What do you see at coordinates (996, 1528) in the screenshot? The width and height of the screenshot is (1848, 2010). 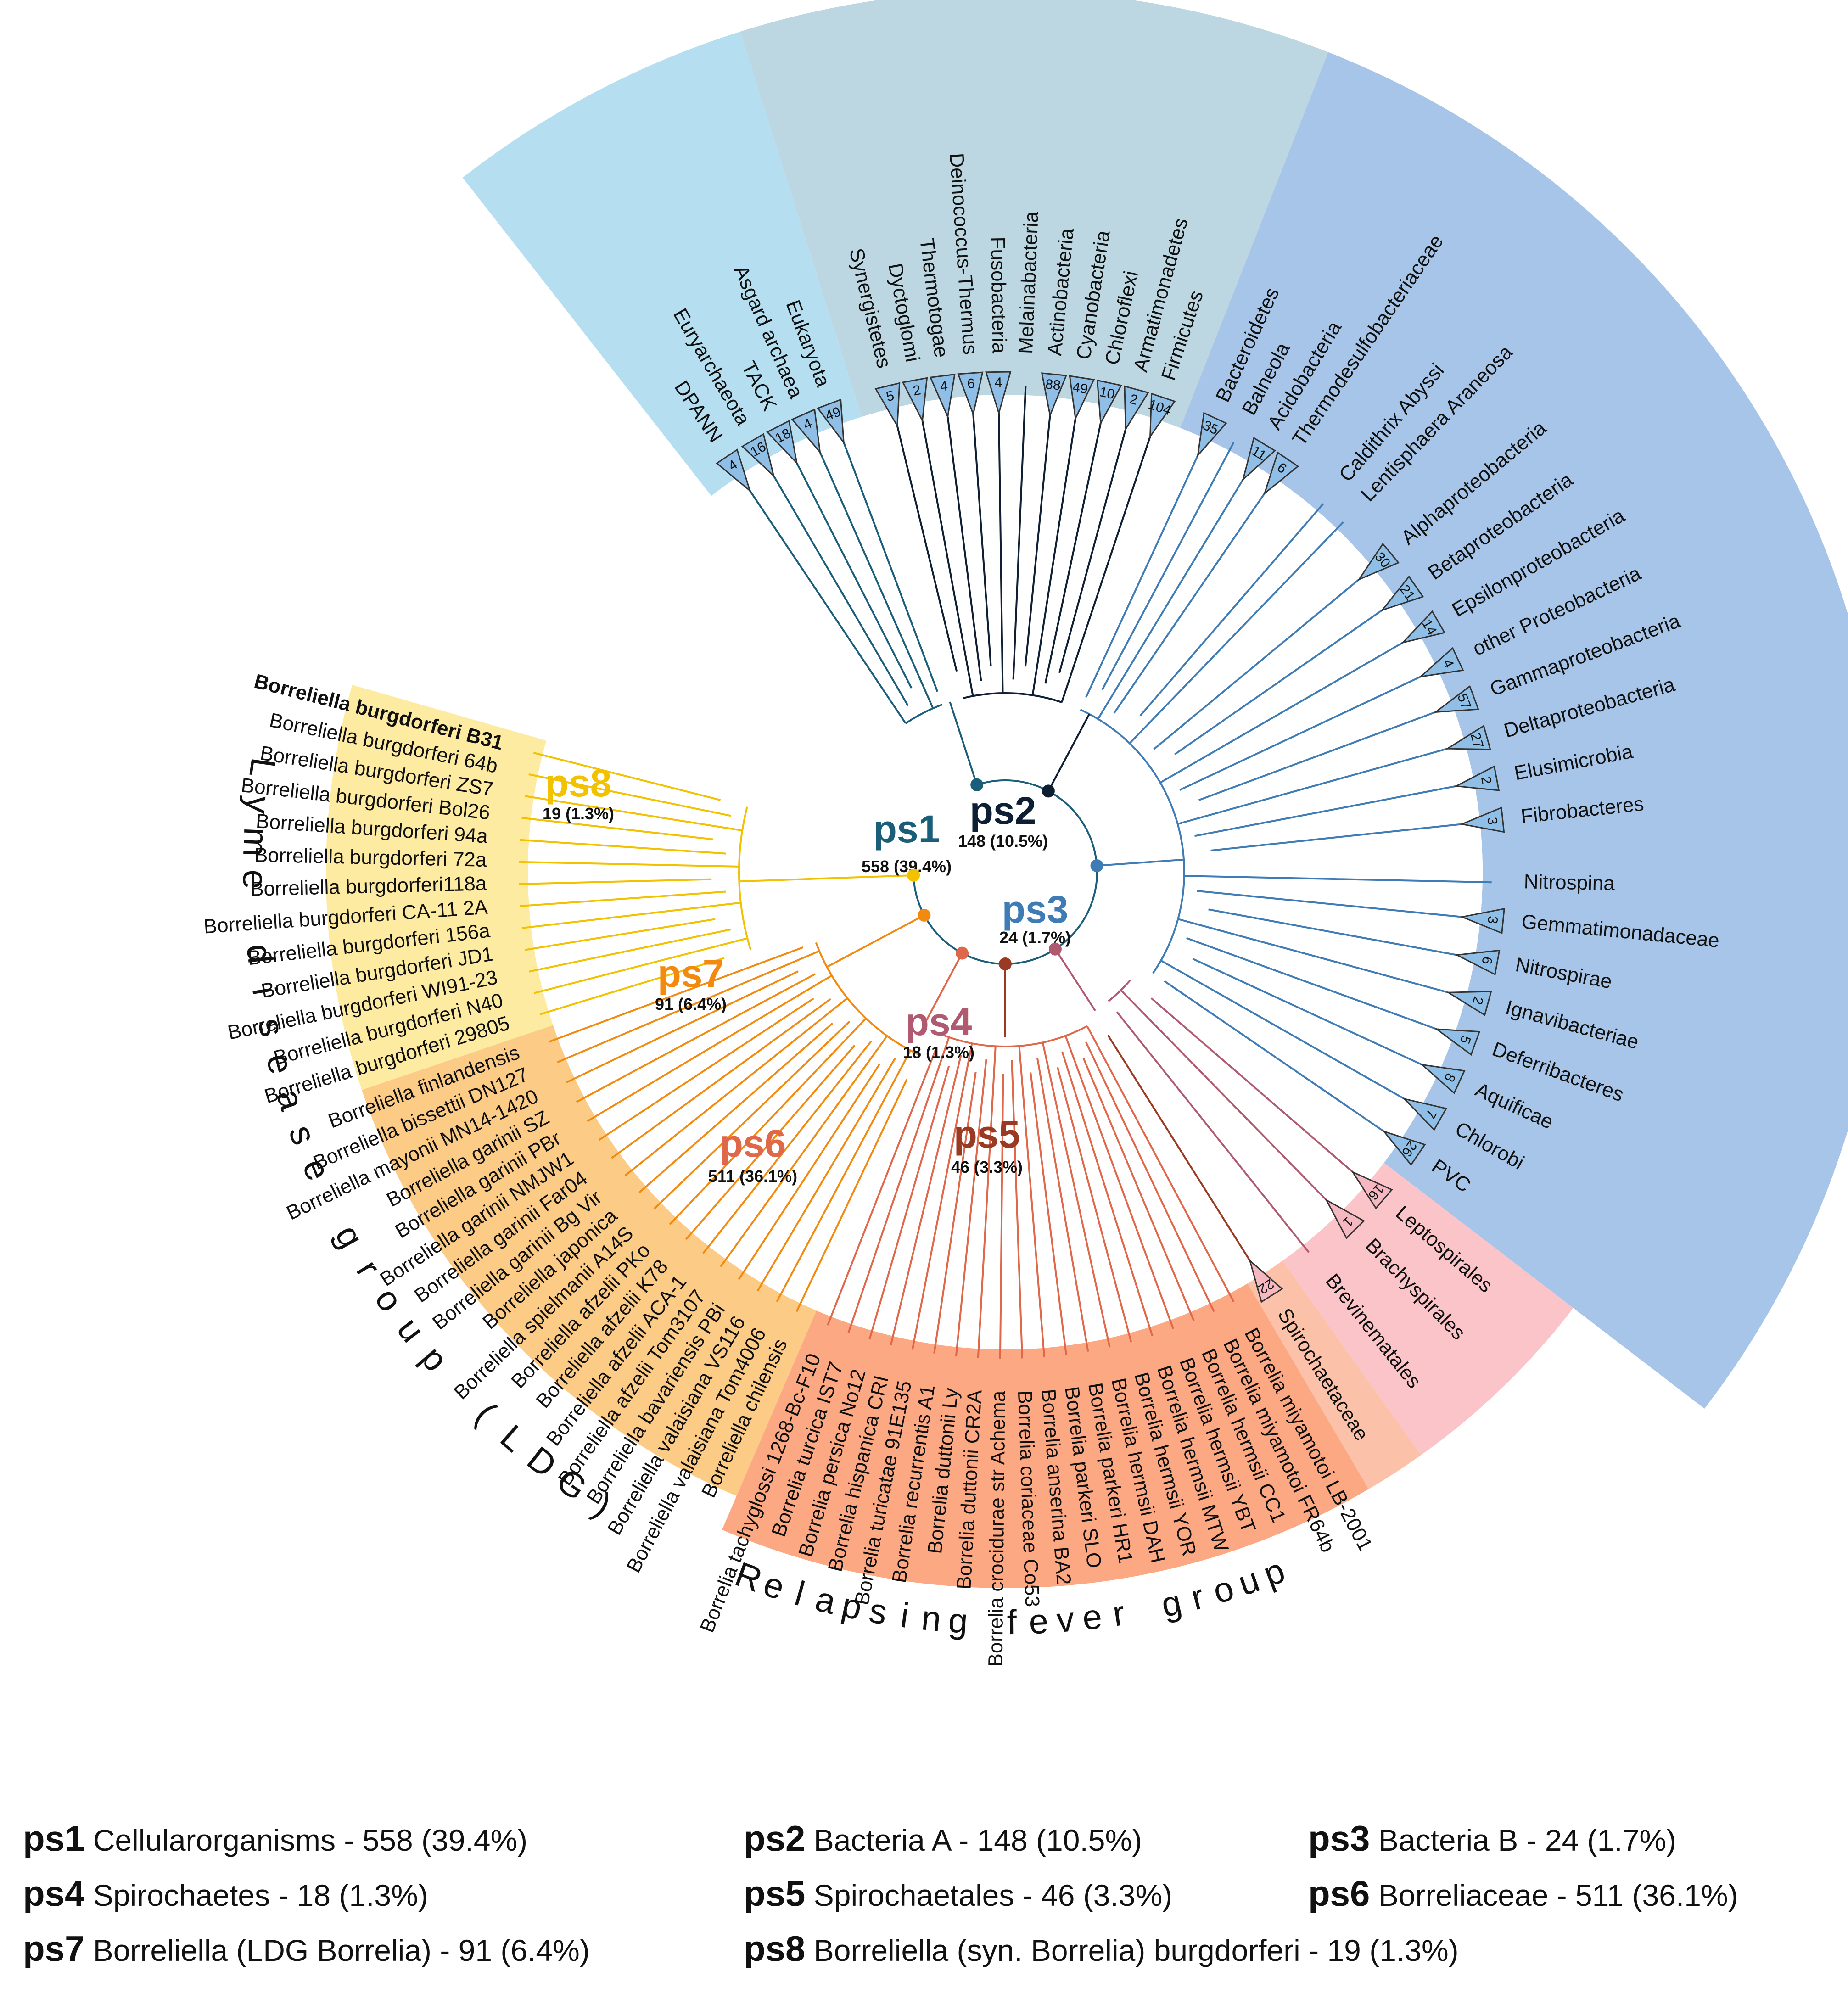 I see `leaf-label: Borrelia crocidurae str Achema` at bounding box center [996, 1528].